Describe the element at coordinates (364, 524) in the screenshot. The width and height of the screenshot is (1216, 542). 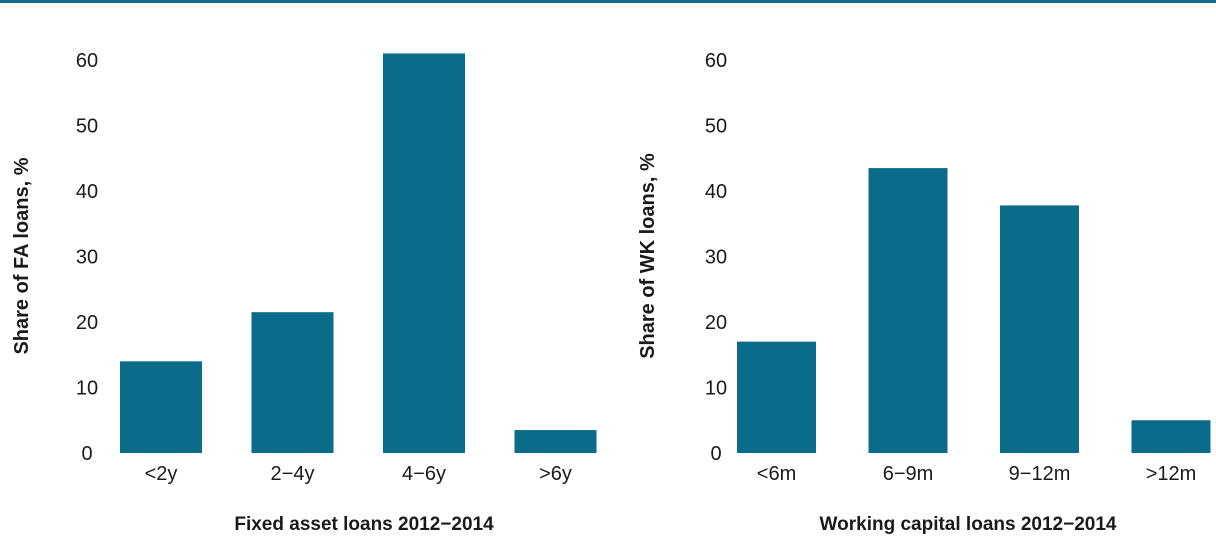
I see `x-axis-title: Fixed asset loans 2012−2014` at that location.